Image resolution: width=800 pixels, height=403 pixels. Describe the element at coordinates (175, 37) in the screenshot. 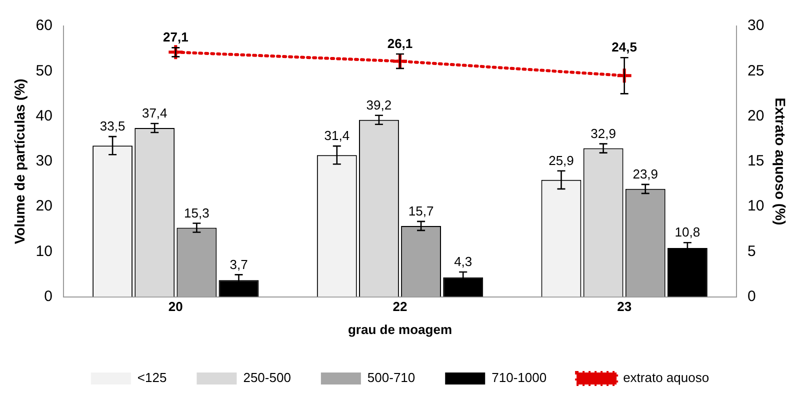

I see `data-label: 27,1` at that location.